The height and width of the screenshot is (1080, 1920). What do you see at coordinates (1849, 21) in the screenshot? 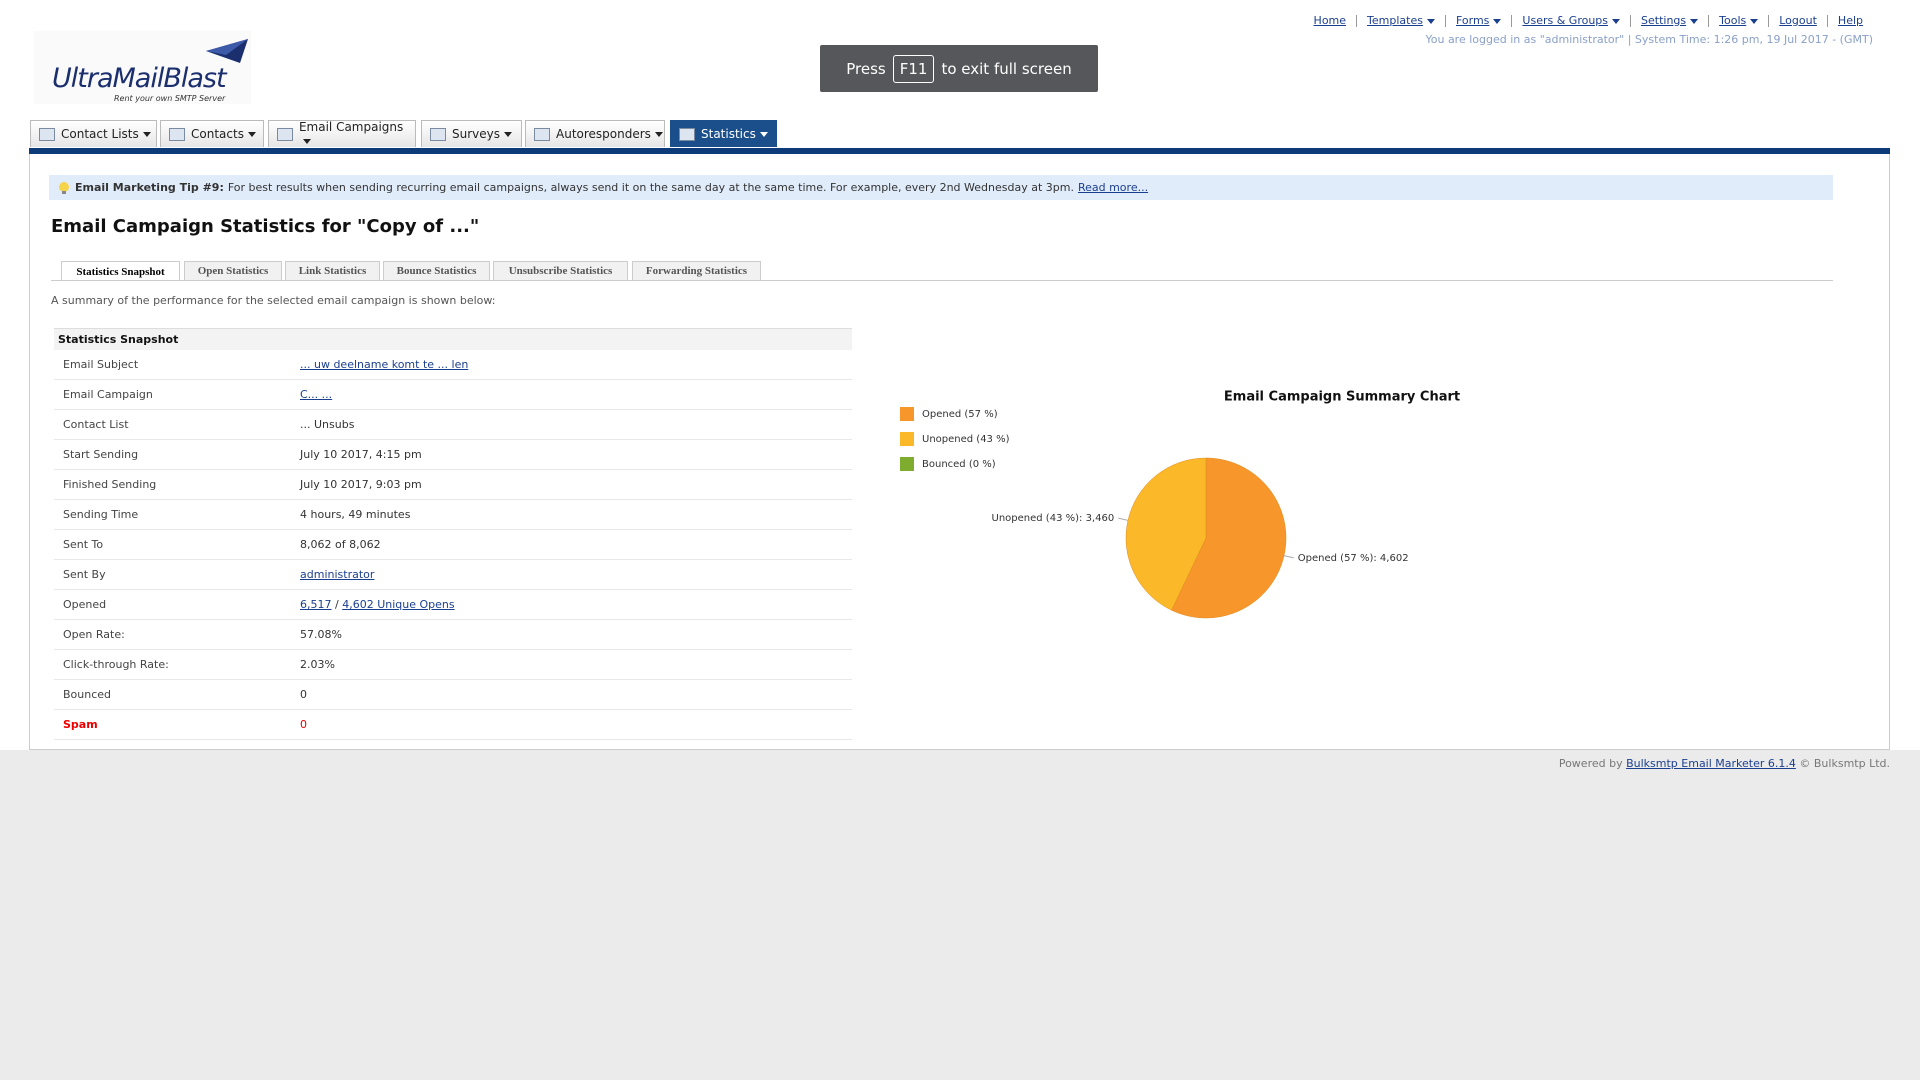
I see `nav-link: Help` at bounding box center [1849, 21].